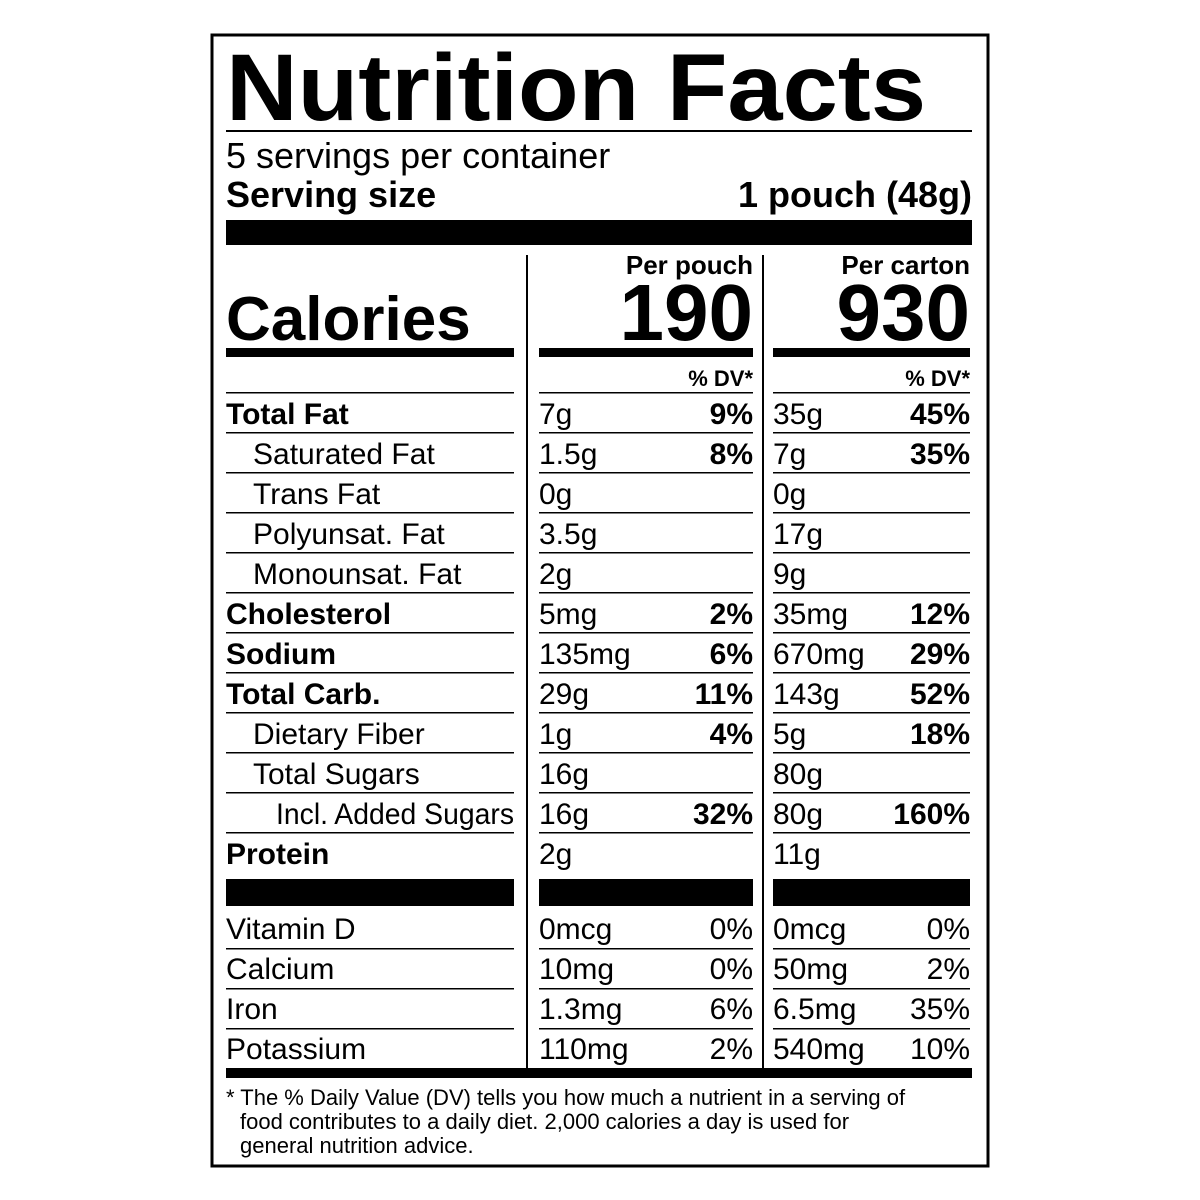 This screenshot has height=1200, width=1200. What do you see at coordinates (296, 1049) in the screenshot?
I see `nutrient-name: Potassium` at bounding box center [296, 1049].